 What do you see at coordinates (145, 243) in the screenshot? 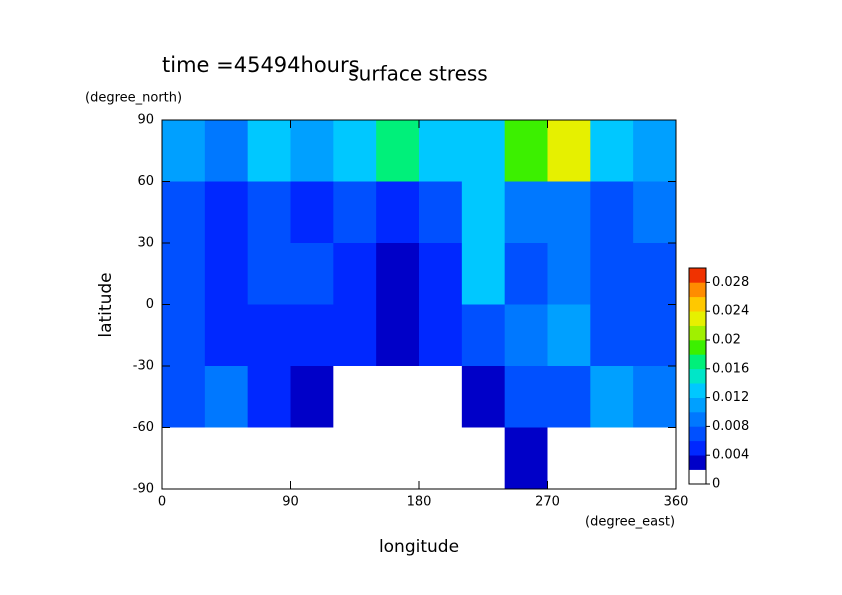
I see `y-tick-label: 30` at bounding box center [145, 243].